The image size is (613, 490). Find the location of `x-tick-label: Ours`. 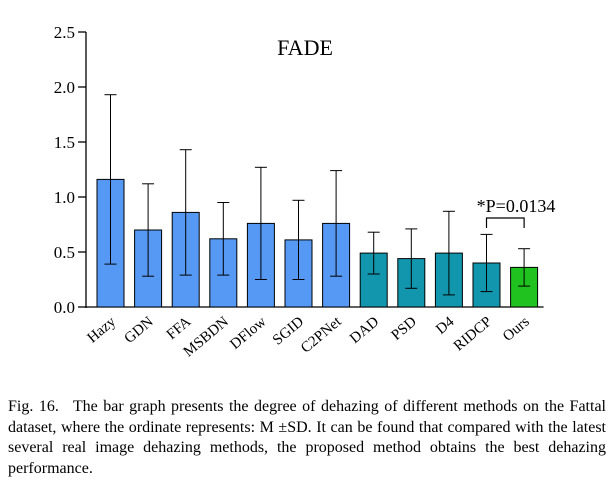

x-tick-label: Ours is located at coordinates (516, 329).